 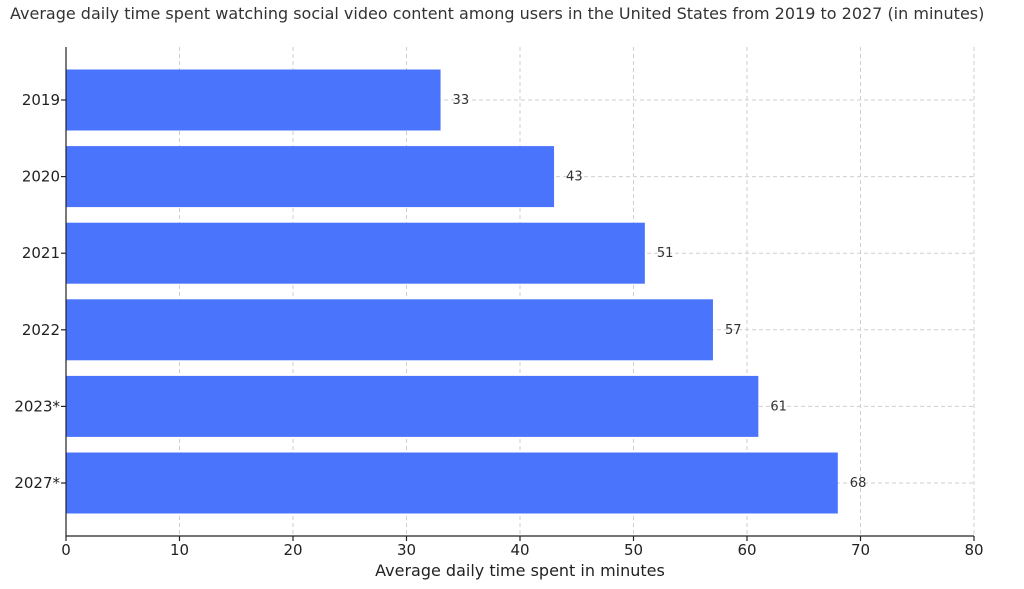 What do you see at coordinates (973, 550) in the screenshot?
I see `x-tick-label: 80` at bounding box center [973, 550].